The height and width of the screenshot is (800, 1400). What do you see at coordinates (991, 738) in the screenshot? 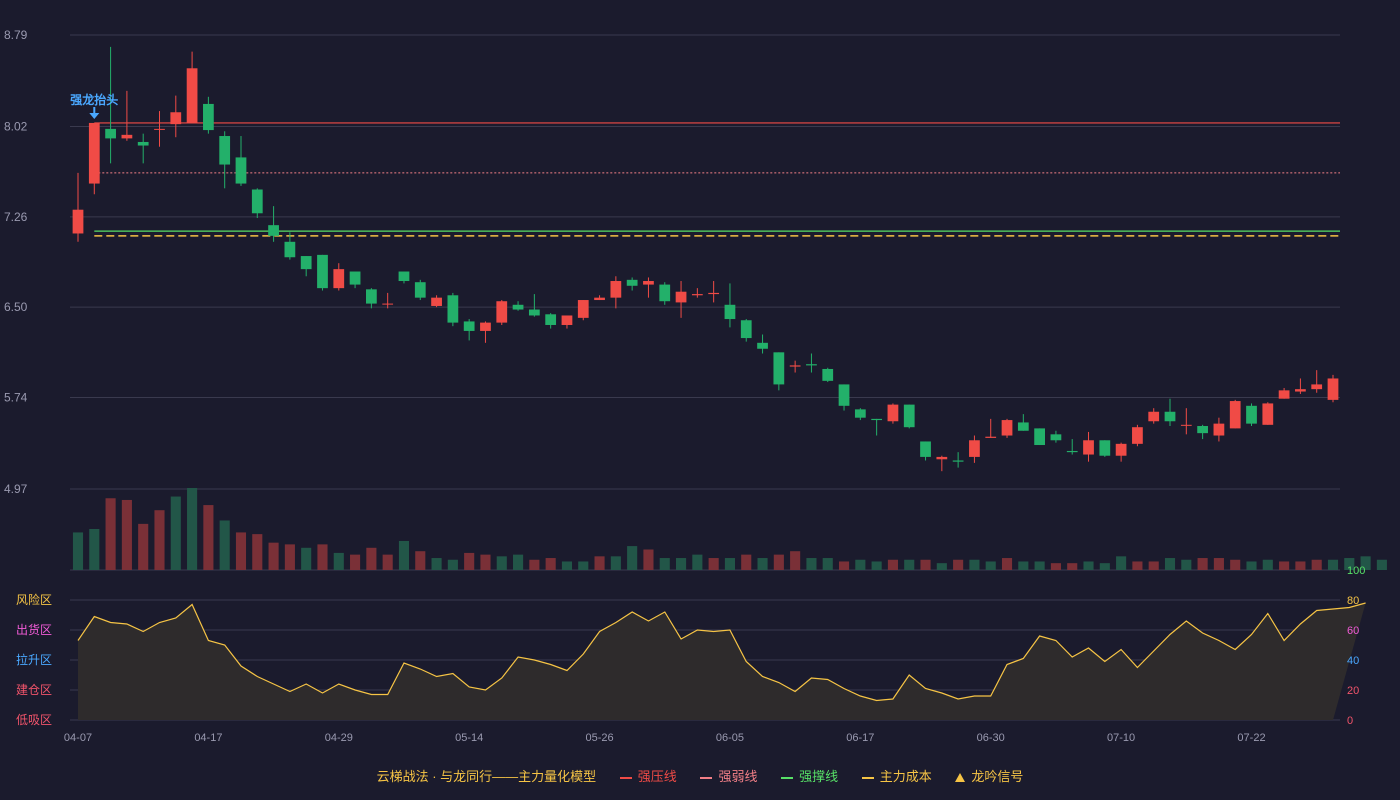
I see `x-tick-label: 06-30` at bounding box center [991, 738].